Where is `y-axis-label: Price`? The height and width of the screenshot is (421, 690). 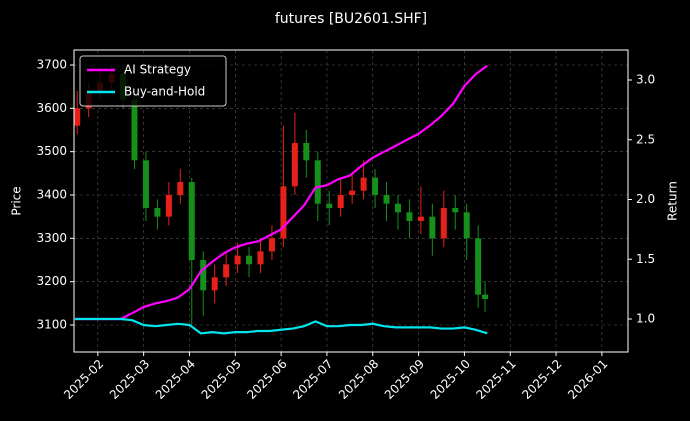 y-axis-label: Price is located at coordinates (17, 200).